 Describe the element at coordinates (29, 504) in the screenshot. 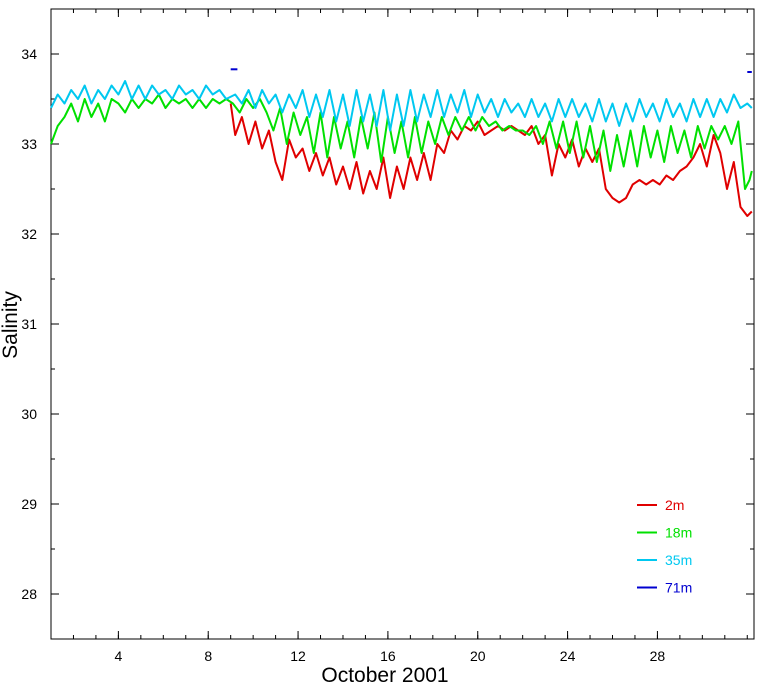

I see `y-tick-label: 29` at that location.